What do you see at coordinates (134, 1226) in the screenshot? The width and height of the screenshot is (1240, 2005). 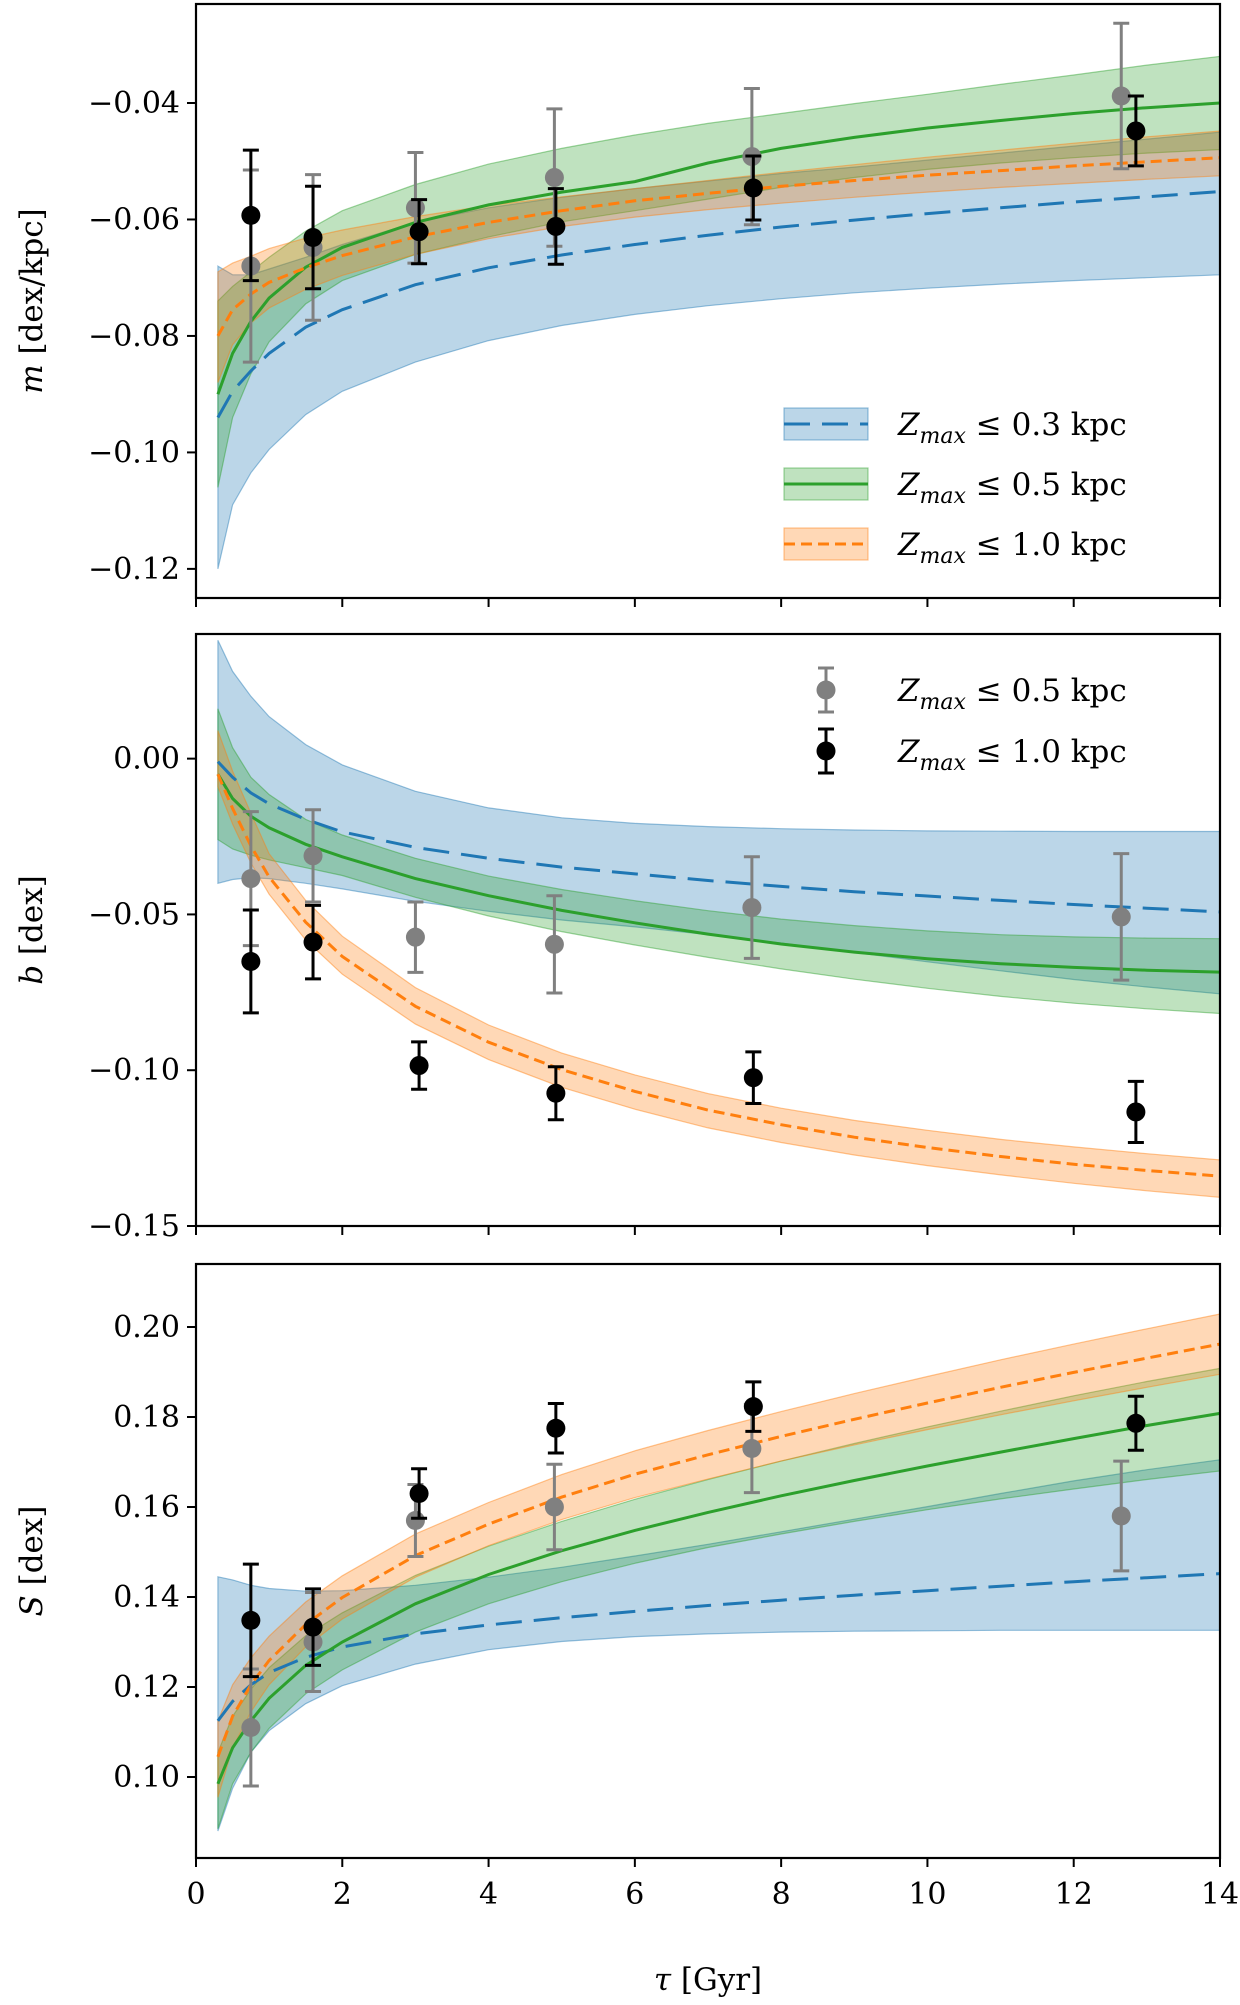 I see `b-y-tick-label: −0.15` at bounding box center [134, 1226].